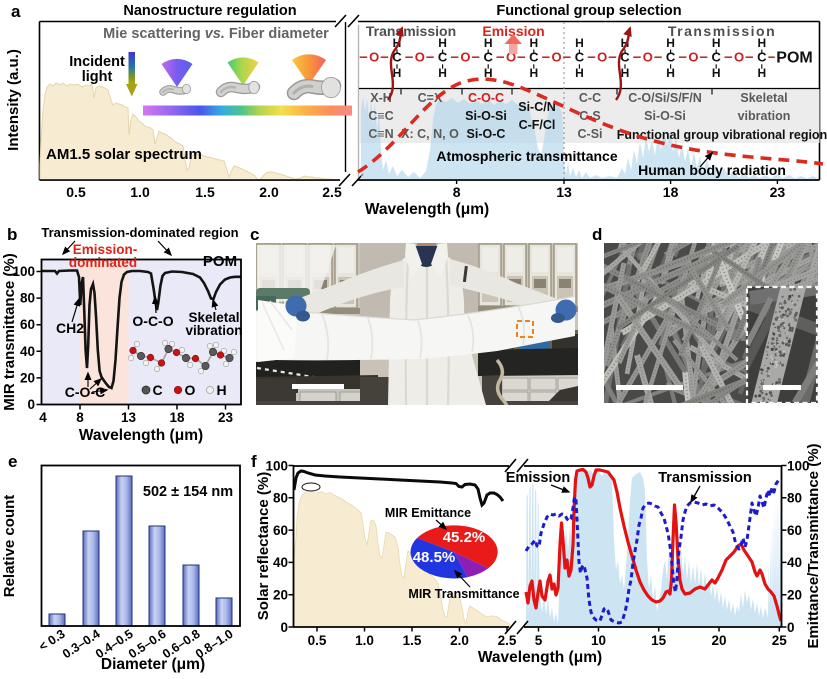  Describe the element at coordinates (588, 11) in the screenshot. I see `svg-text: Functional group selection` at that location.